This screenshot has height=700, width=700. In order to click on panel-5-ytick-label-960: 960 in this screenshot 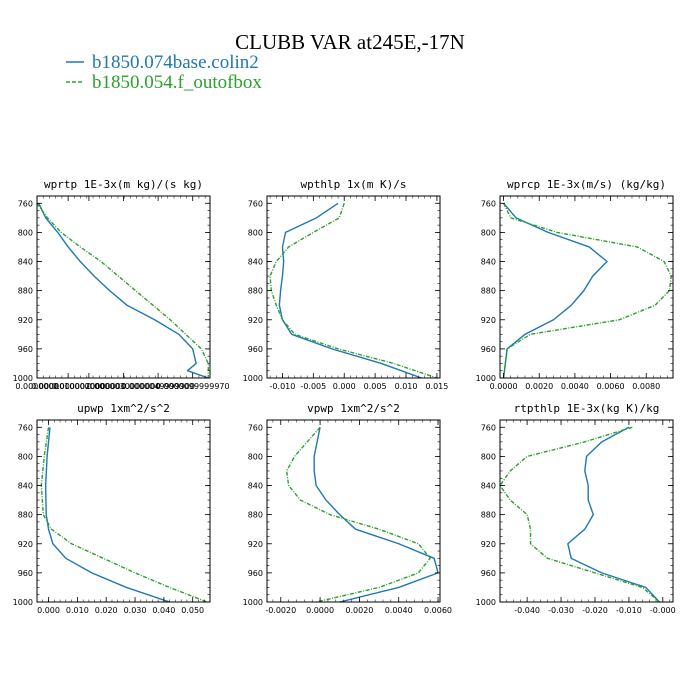, I will do `click(255, 573)`.